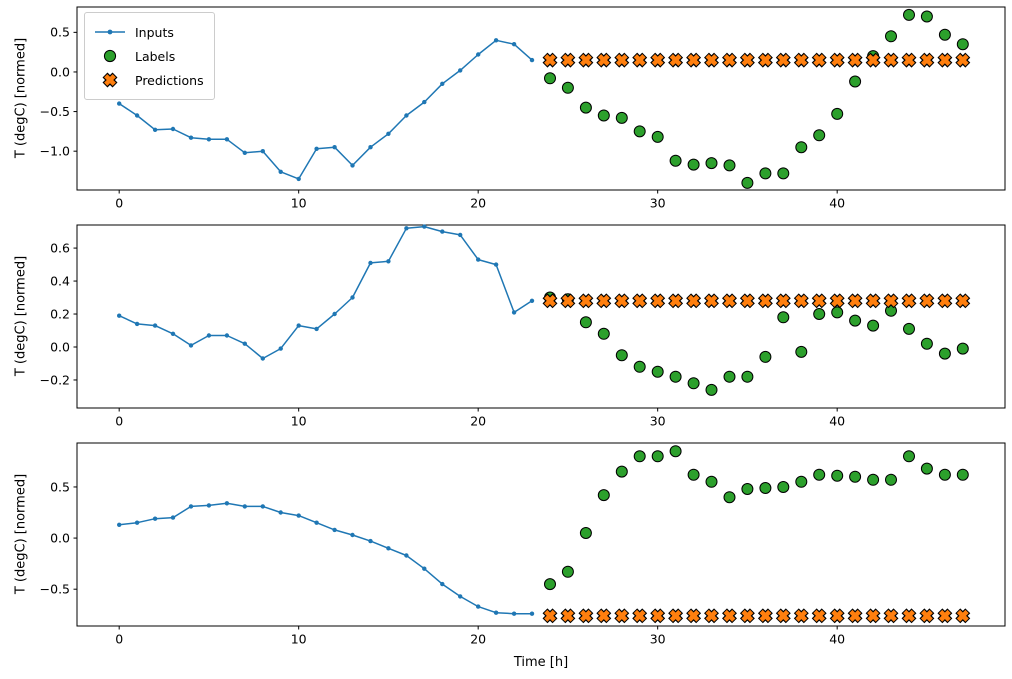  What do you see at coordinates (55, 379) in the screenshot?
I see `svg-text: −0.2` at bounding box center [55, 379].